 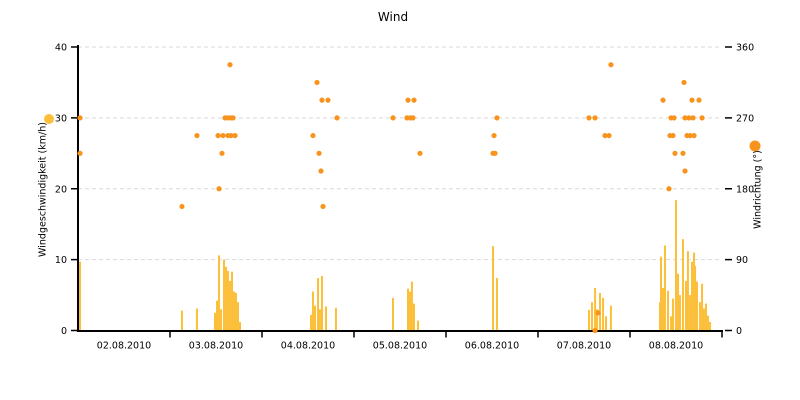 I want to click on x-tick-label: 03.08.2010, so click(x=216, y=346).